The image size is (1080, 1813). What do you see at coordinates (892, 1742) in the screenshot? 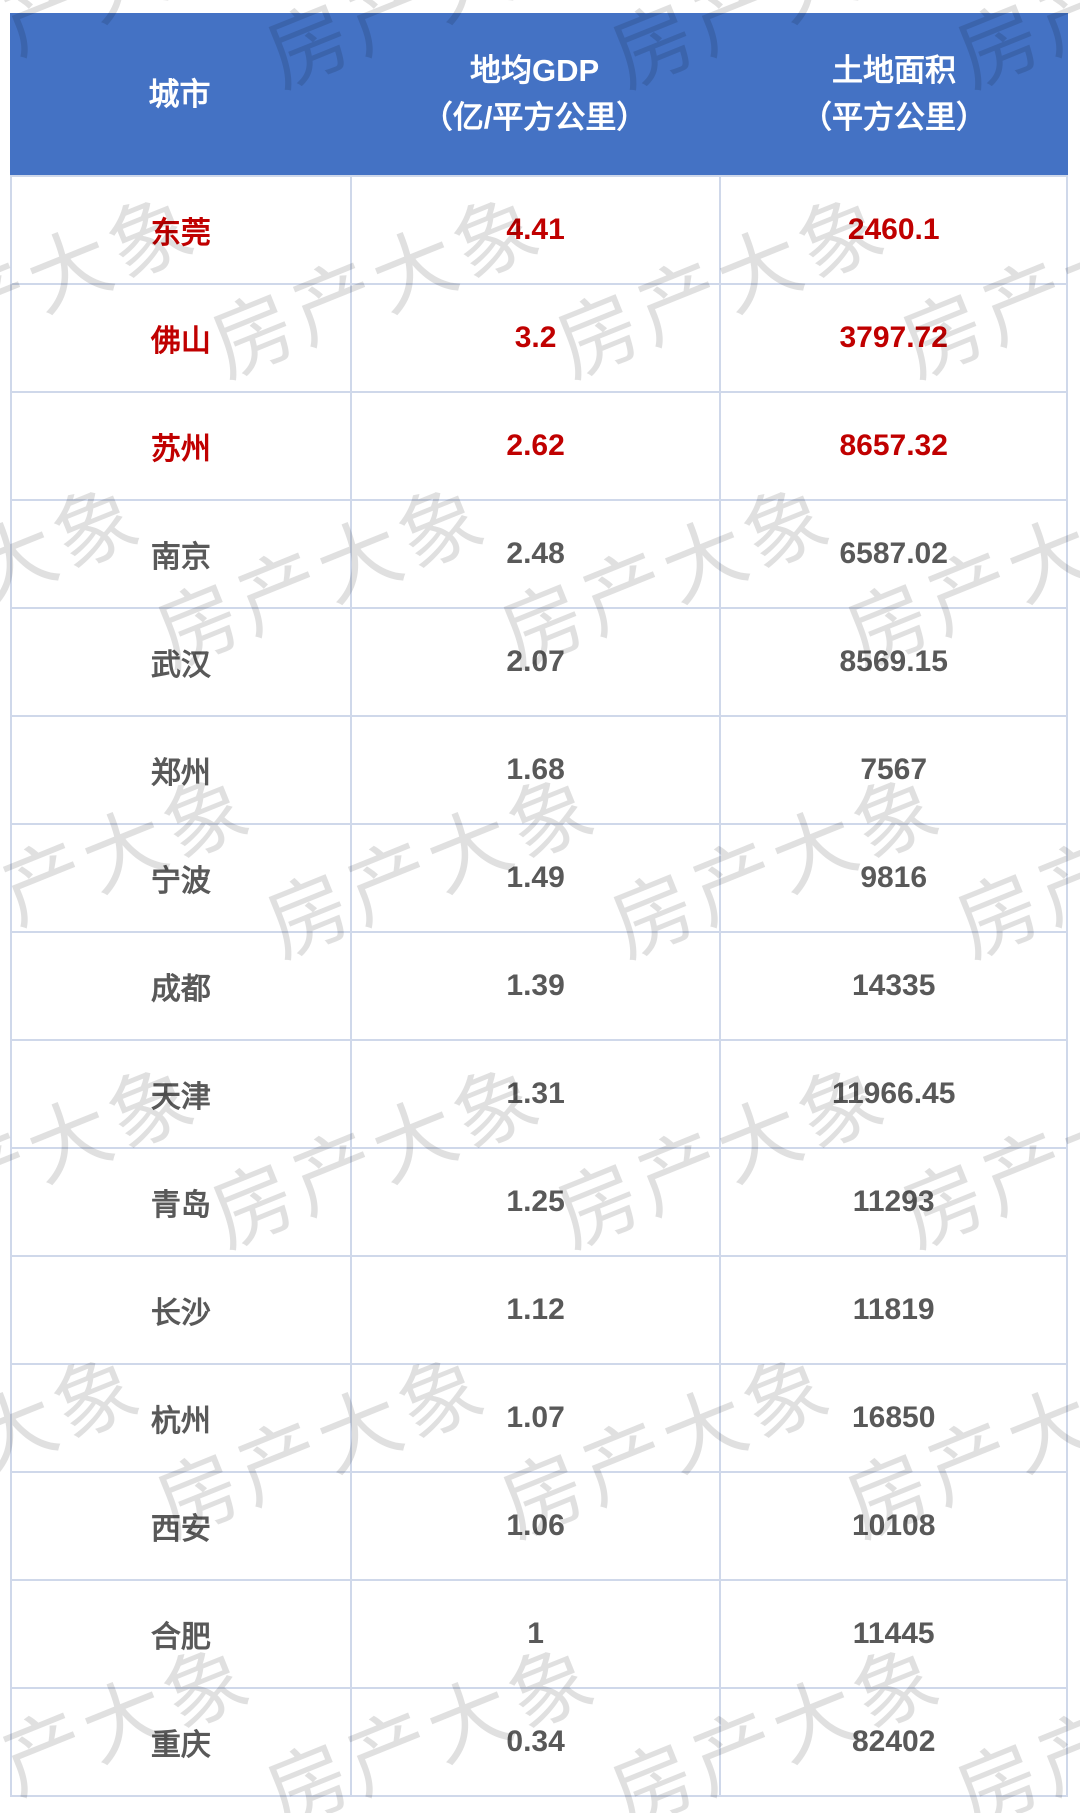
I see `area-cell: 82402` at bounding box center [892, 1742].